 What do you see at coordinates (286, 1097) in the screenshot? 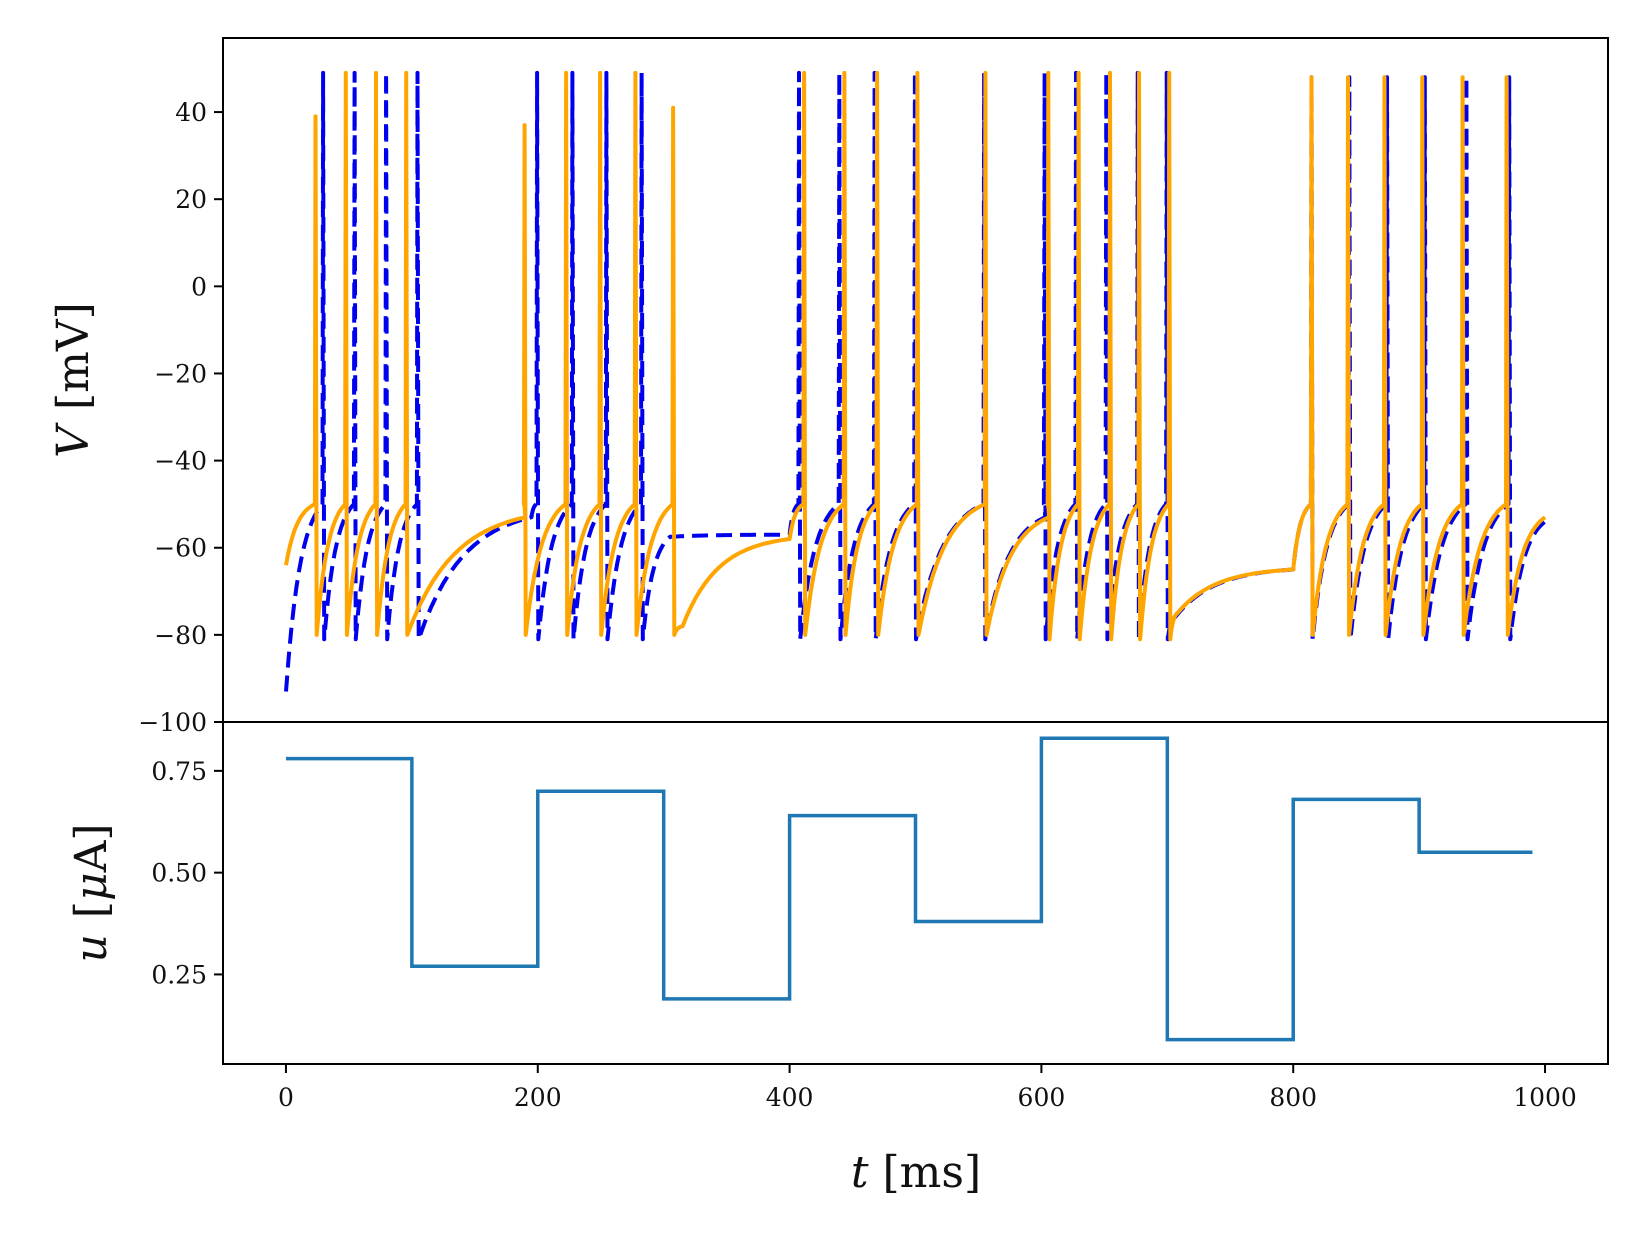
I see `time-x-tick-label: 0` at bounding box center [286, 1097].